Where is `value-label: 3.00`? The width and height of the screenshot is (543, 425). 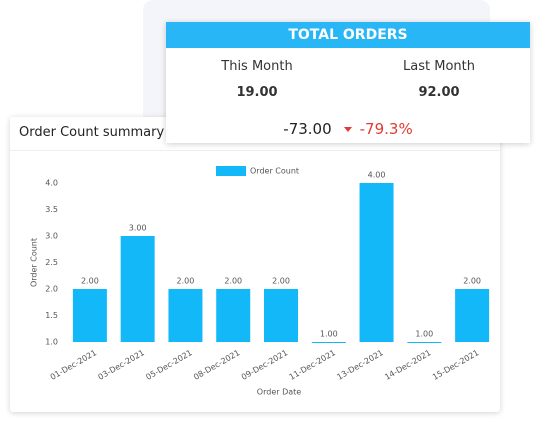
value-label: 3.00 is located at coordinates (138, 228).